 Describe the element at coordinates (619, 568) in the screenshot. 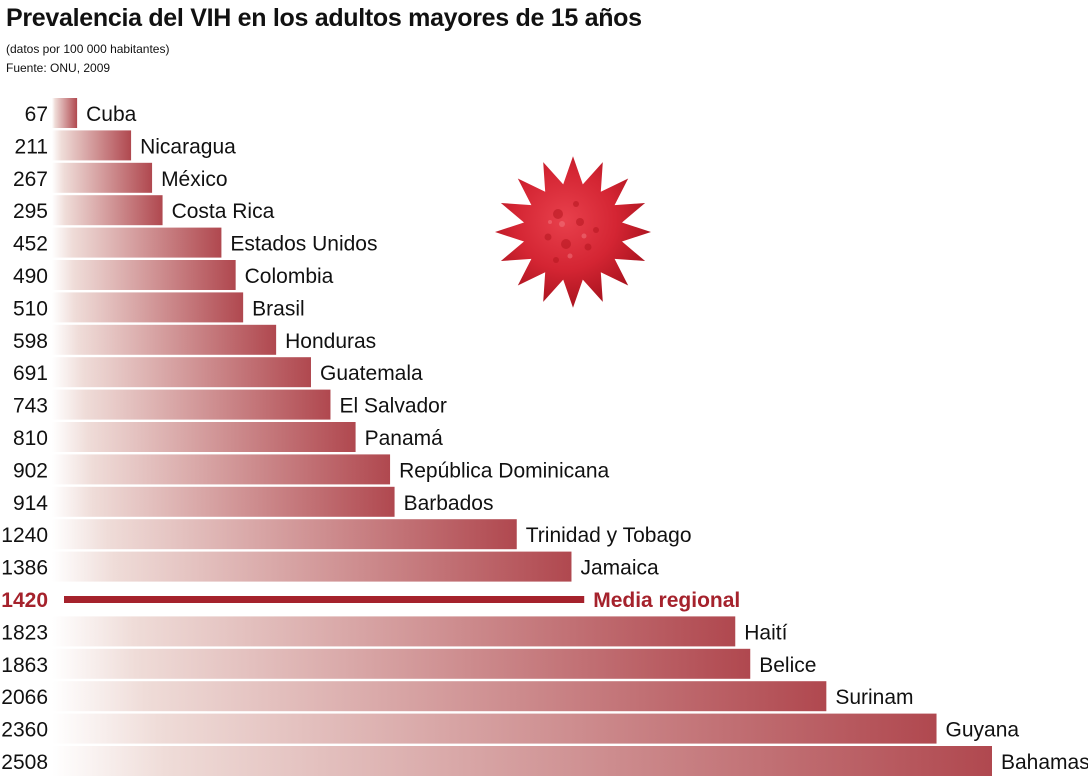

I see `category-label: Jamaica` at that location.